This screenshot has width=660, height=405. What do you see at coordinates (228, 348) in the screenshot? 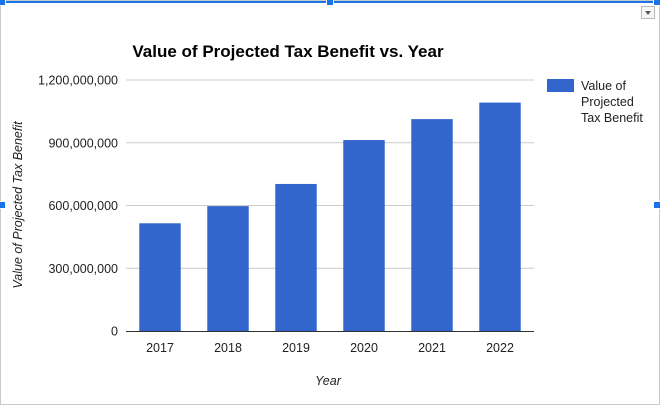
I see `x-tick-label: 2018` at bounding box center [228, 348].